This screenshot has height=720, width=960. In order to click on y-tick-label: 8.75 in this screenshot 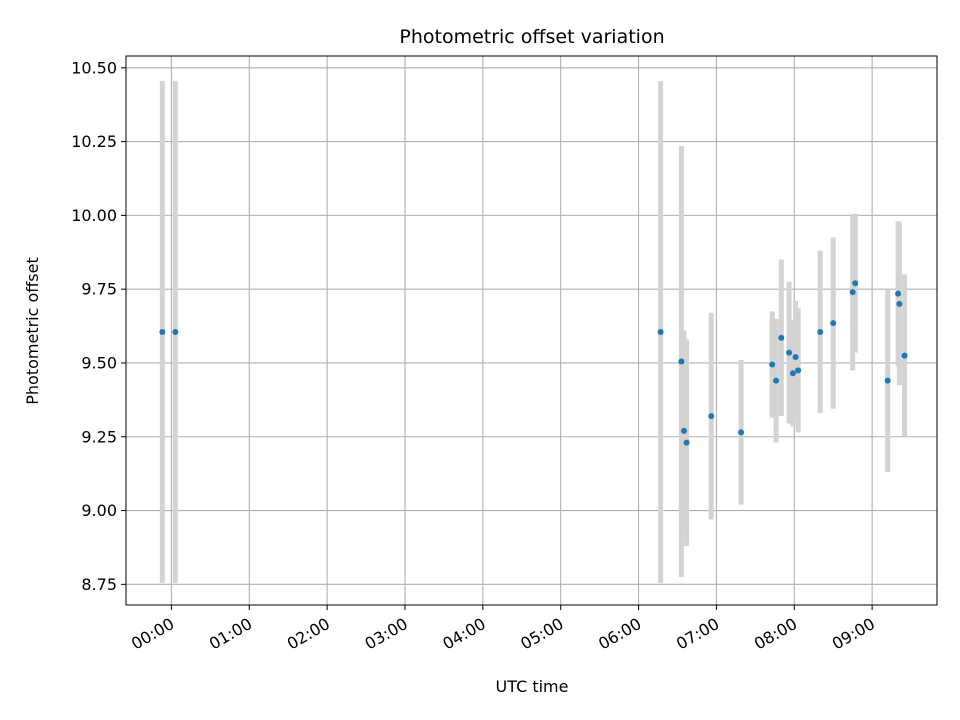, I will do `click(99, 584)`.